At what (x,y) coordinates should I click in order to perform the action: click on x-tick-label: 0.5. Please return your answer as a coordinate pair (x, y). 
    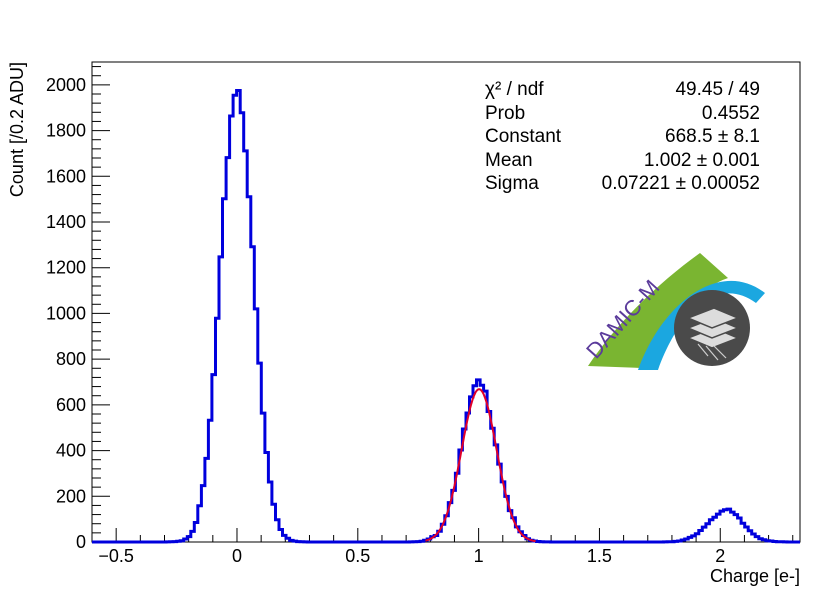
    Looking at the image, I should click on (357, 556).